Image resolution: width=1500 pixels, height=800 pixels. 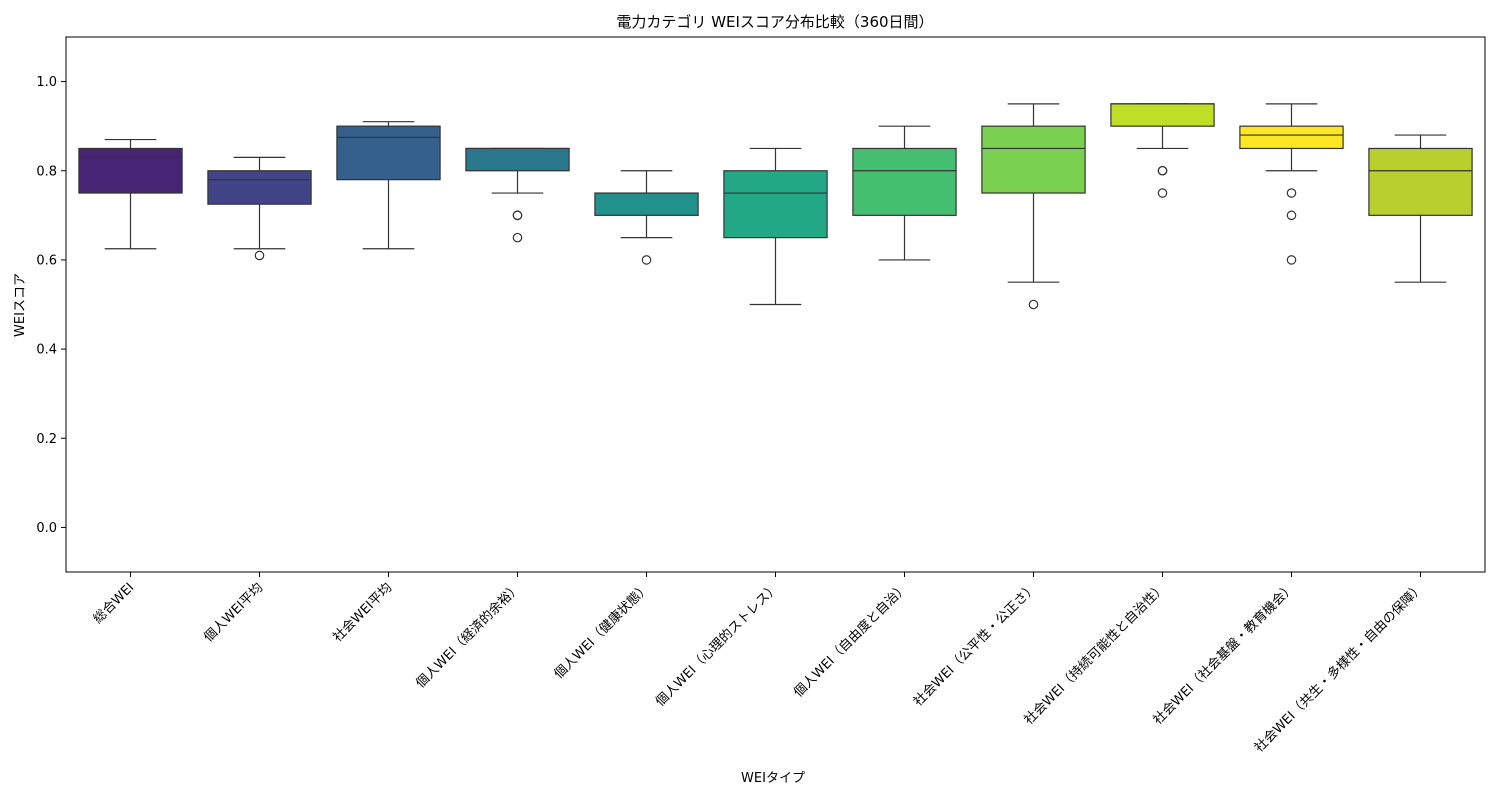 I want to click on x-tick-label: 個人WEI（健康状態）, so click(x=602, y=631).